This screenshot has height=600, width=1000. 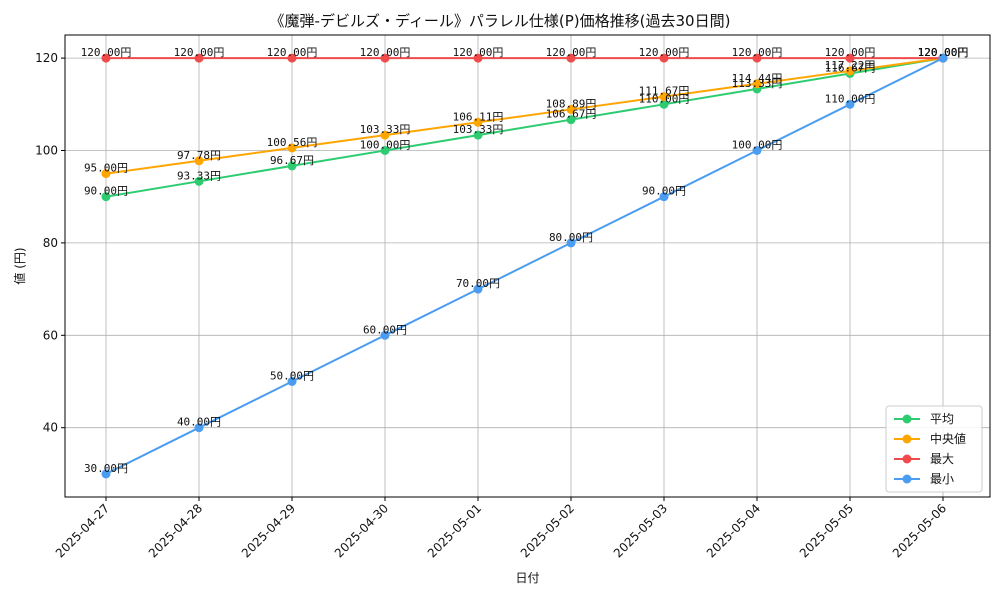 I want to click on data-label: 111.67円, so click(x=664, y=91).